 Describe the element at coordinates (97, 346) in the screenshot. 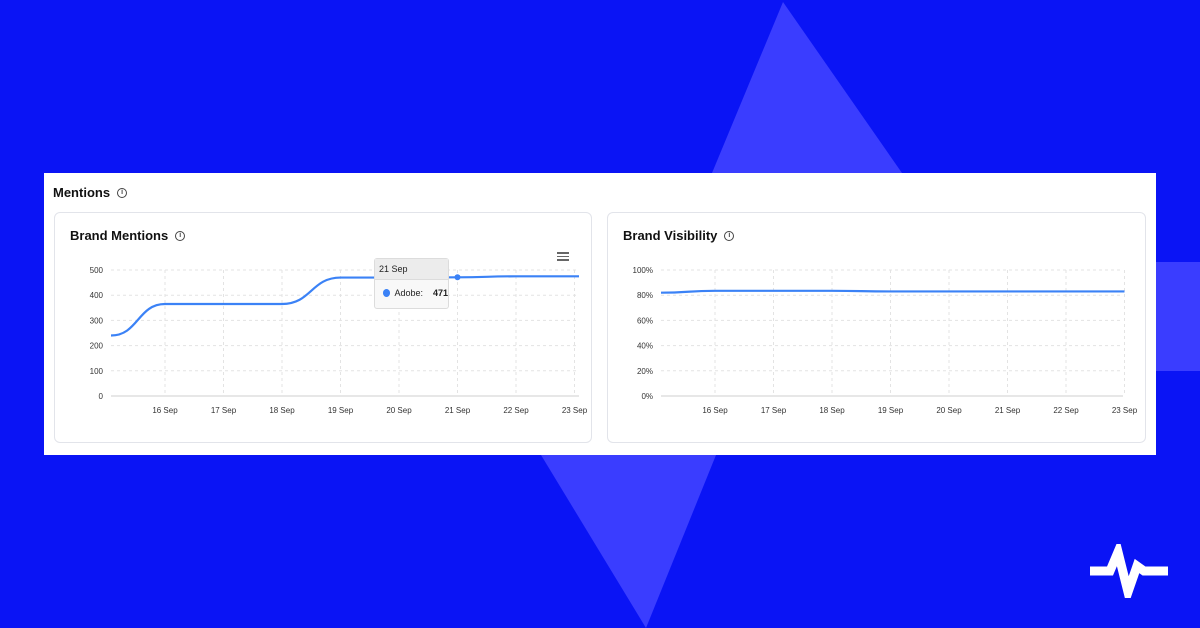

I see `y-tick-label: 200` at that location.